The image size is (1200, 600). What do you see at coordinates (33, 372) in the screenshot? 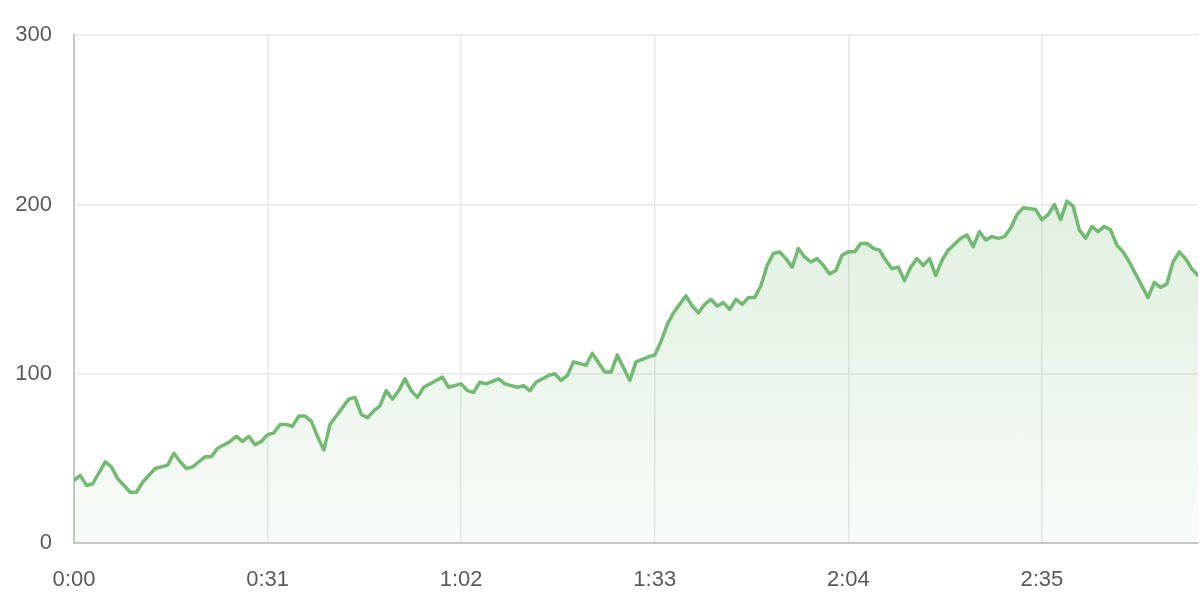
I see `y-tick-label: 100` at bounding box center [33, 372].